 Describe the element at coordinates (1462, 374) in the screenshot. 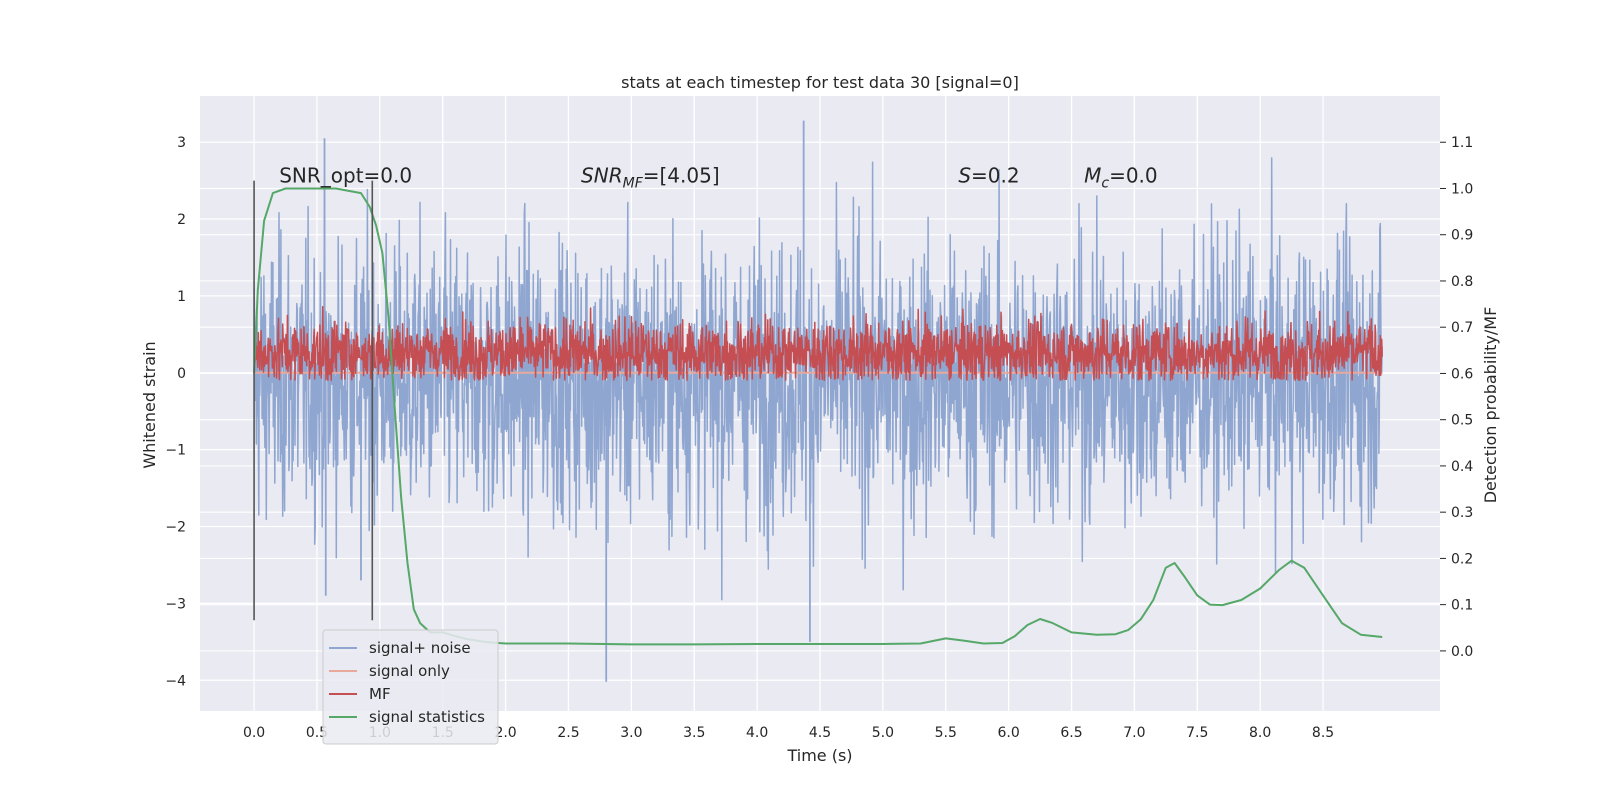

I see `y2-tick-label: 0.6` at that location.